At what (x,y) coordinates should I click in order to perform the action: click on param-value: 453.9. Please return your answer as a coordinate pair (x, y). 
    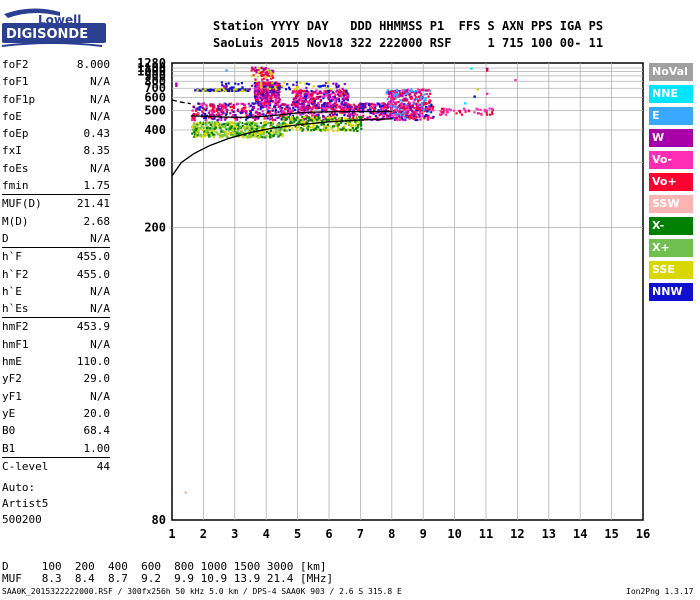
    Looking at the image, I should click on (93, 327).